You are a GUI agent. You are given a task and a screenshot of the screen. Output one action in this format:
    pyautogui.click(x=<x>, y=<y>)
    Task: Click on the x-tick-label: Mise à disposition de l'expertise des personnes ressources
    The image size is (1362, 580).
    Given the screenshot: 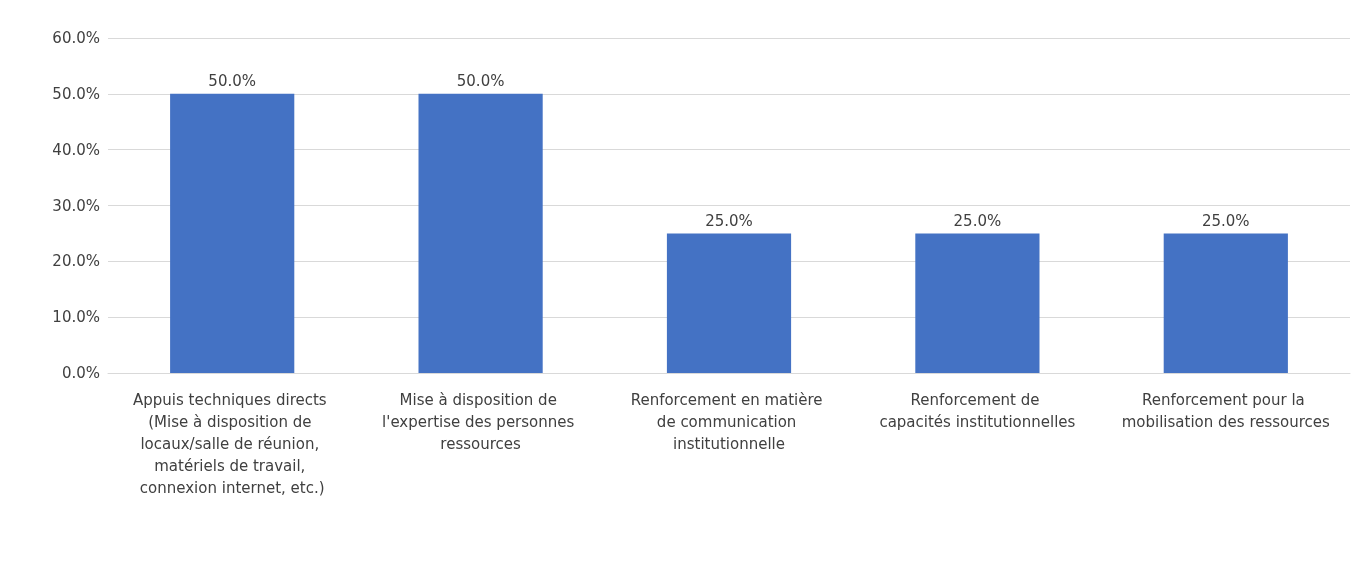 What is the action you would take?
    pyautogui.click(x=481, y=422)
    